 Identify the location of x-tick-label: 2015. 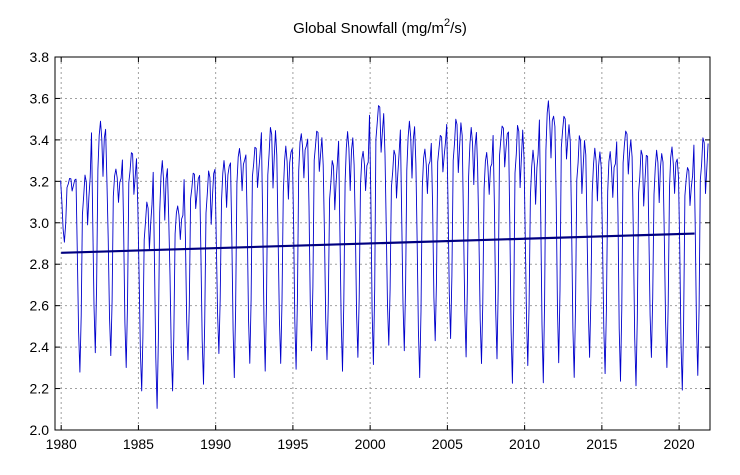
(601, 444).